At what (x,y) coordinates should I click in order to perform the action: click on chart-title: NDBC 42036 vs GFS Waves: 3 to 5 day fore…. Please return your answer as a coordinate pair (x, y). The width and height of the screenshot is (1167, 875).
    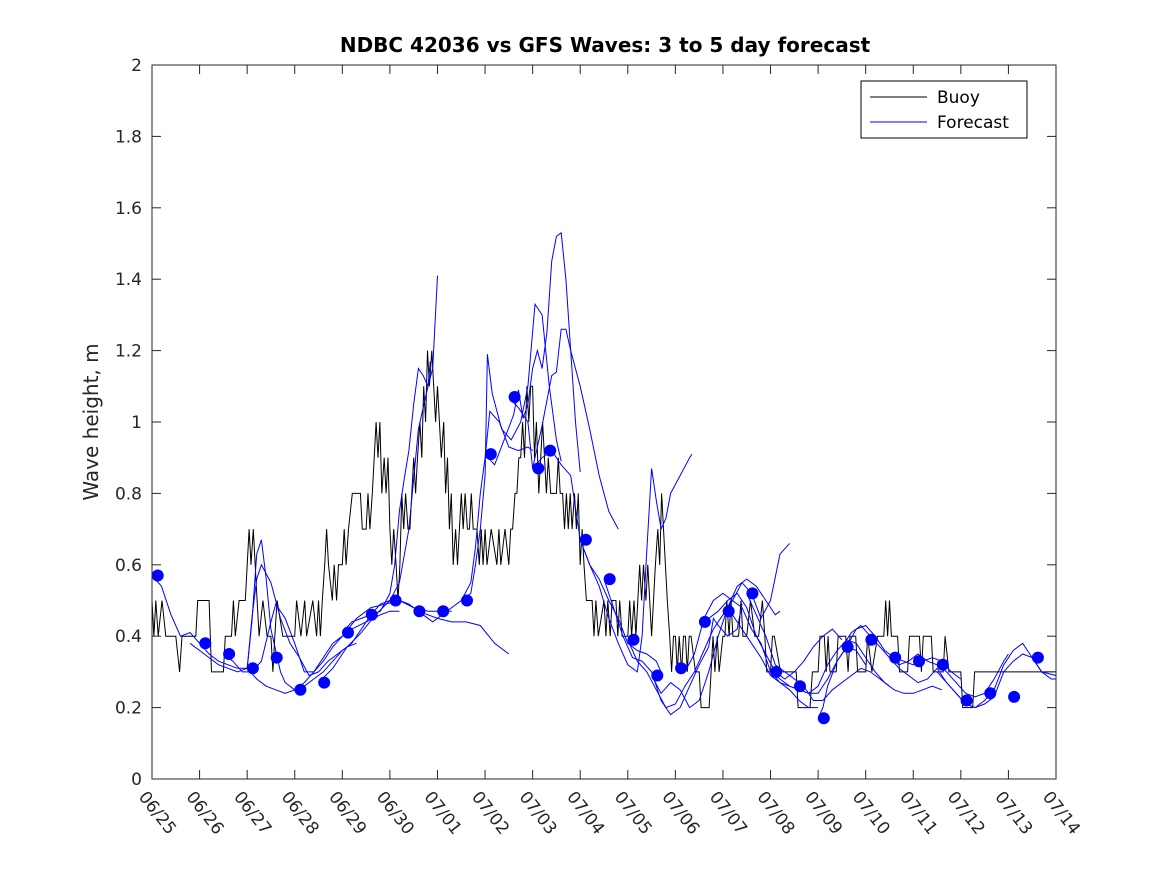
    Looking at the image, I should click on (605, 45).